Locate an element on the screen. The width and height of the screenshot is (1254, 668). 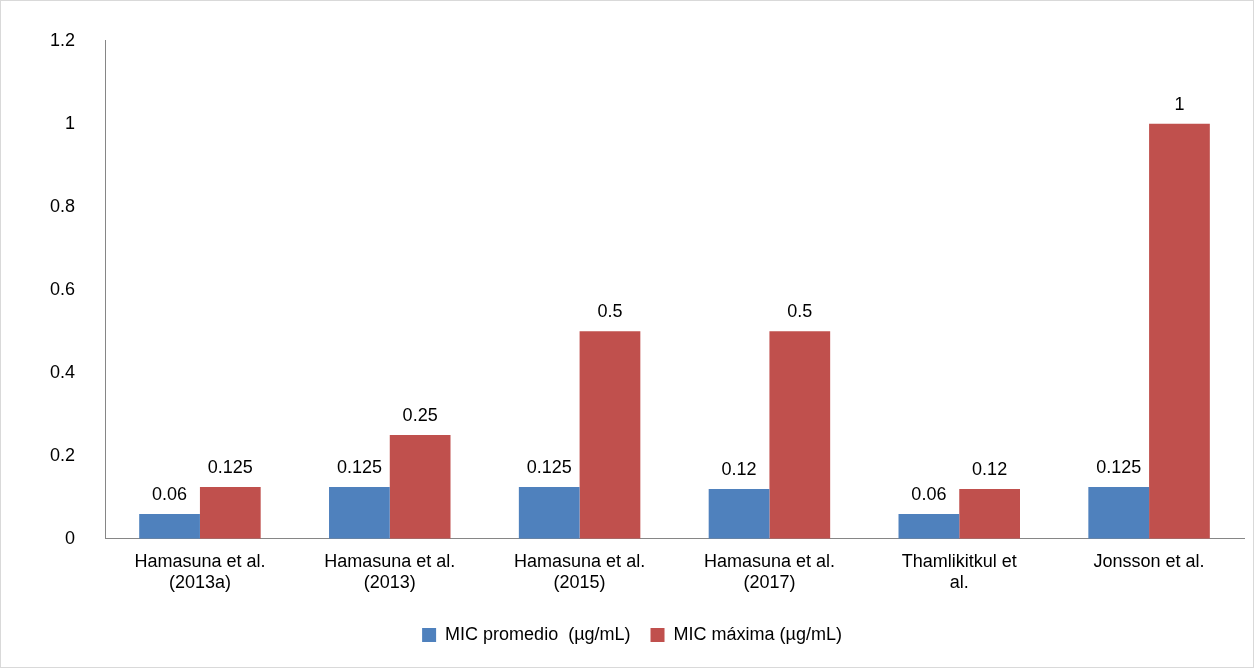
y-tick-label: 0.8 is located at coordinates (62, 205).